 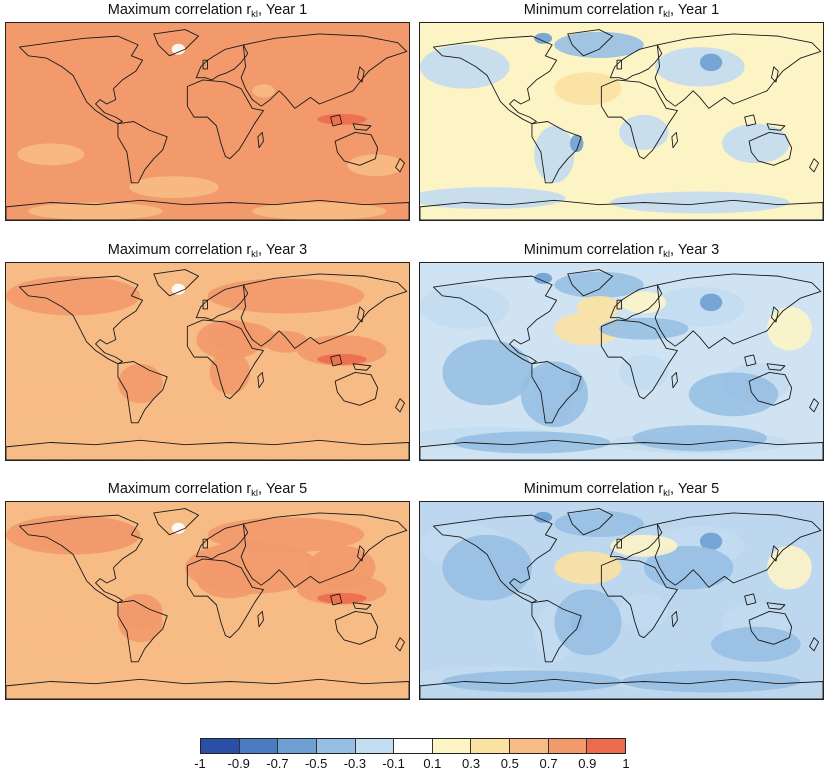 I want to click on panel-title: Minimum correlation rkl, Year 5, so click(x=621, y=489).